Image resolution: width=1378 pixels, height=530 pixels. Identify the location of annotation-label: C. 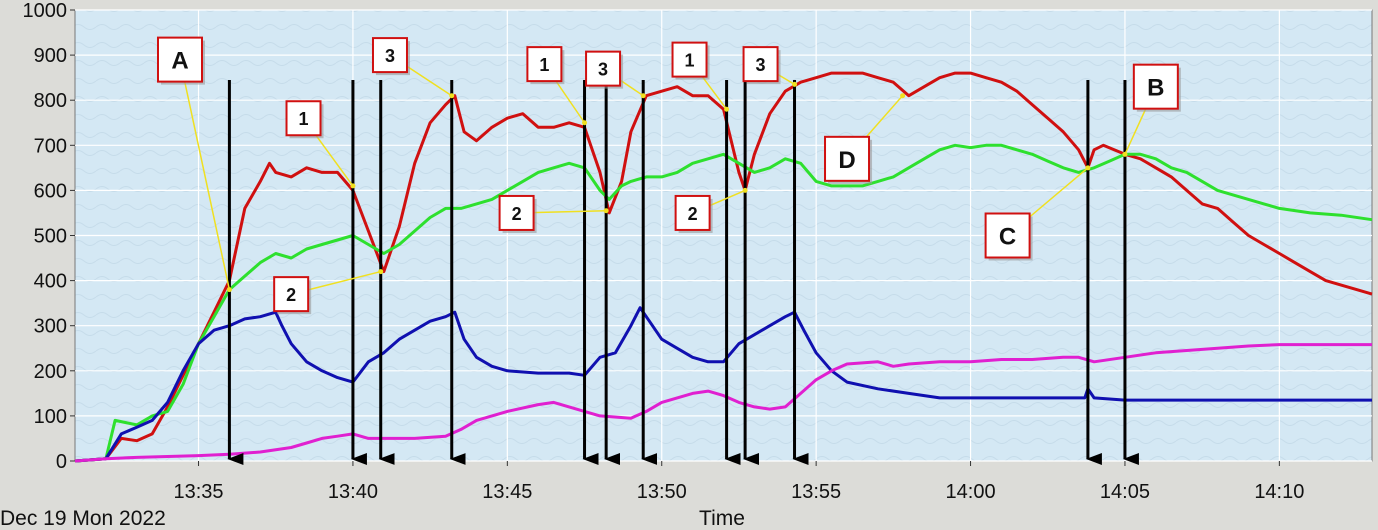
(1007, 237).